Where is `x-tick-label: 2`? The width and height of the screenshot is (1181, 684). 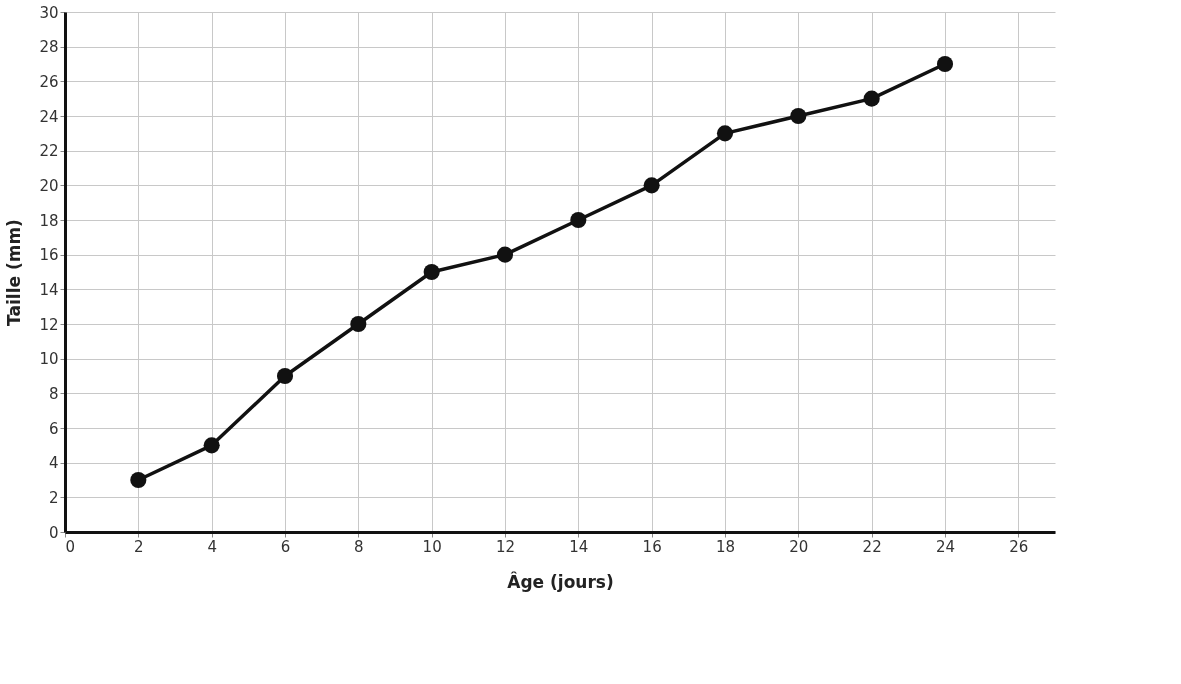
x-tick-label: 2 is located at coordinates (139, 546).